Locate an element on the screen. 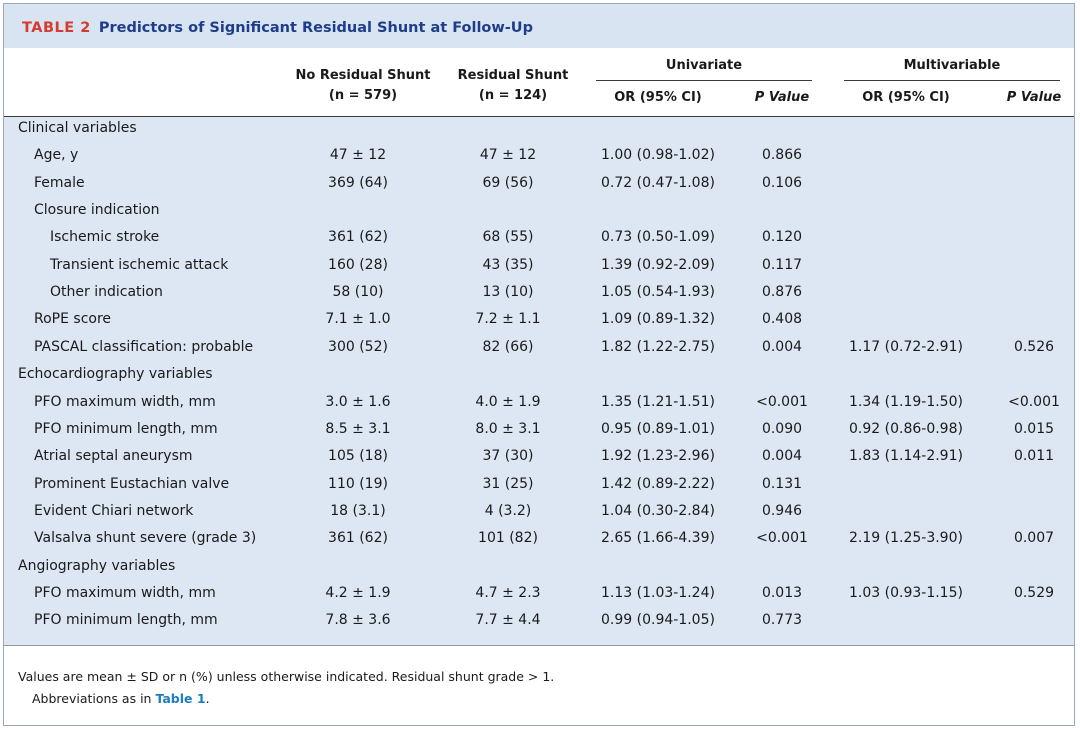 This screenshot has width=1080, height=731. footnote-line-2: Abbreviations as in Table 1. is located at coordinates (286, 699).